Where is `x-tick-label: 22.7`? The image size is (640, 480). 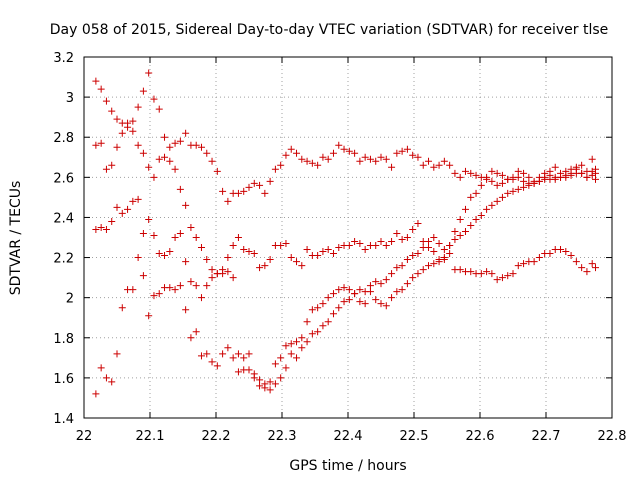 x-tick-label: 22.7 is located at coordinates (546, 436).